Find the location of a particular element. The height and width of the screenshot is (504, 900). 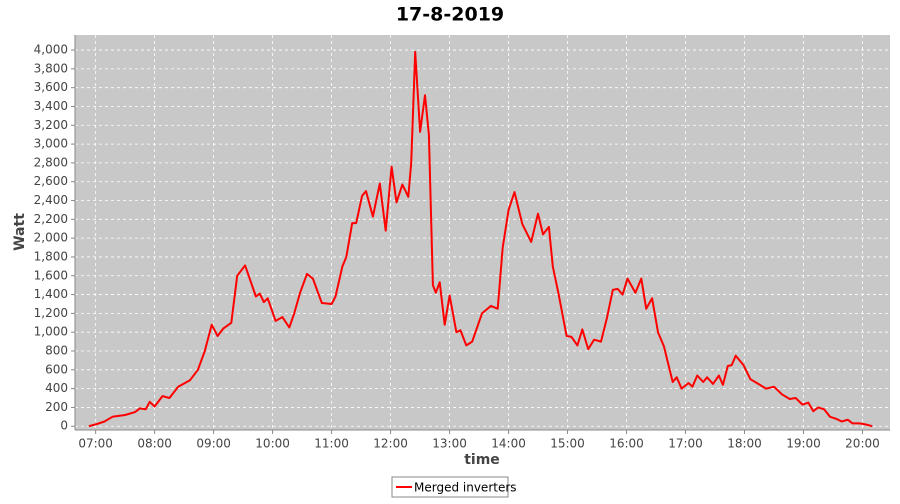

y-tick-label: 1,600 is located at coordinates (51, 275).